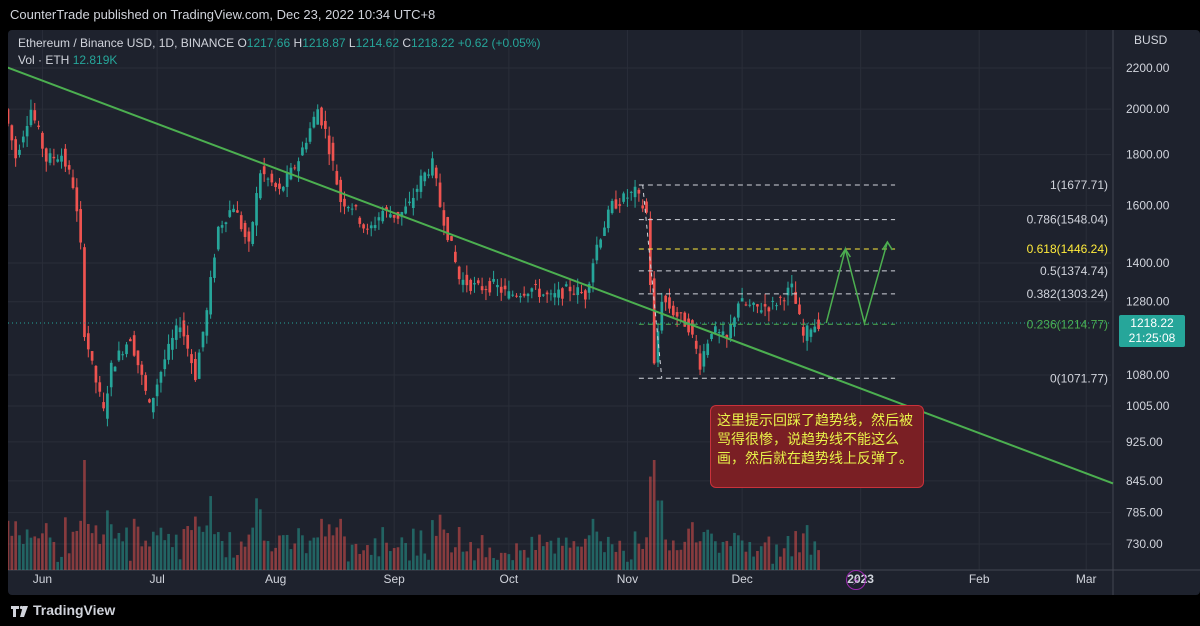 The image size is (1200, 626). I want to click on low-value: 1214.62, so click(377, 43).